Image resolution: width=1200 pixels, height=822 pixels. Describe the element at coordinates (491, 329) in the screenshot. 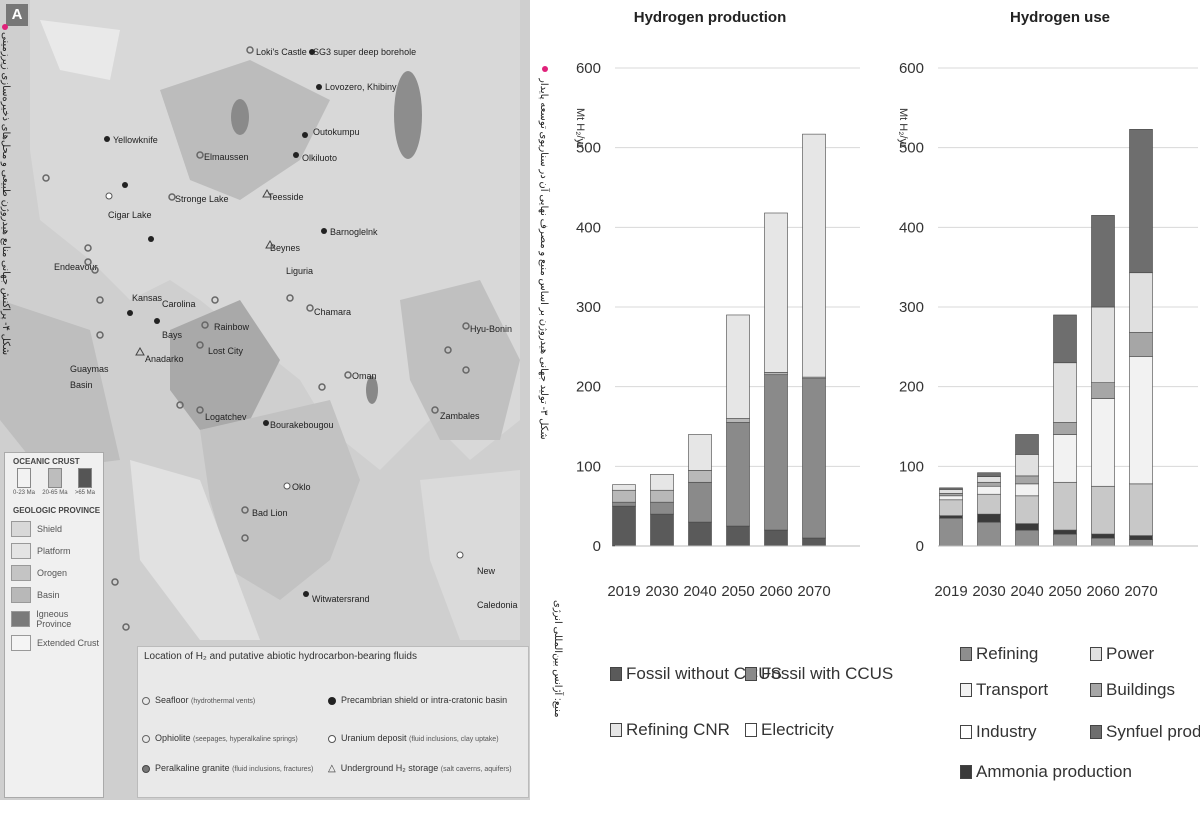

I see `site-label: Hyu-Bonin` at that location.